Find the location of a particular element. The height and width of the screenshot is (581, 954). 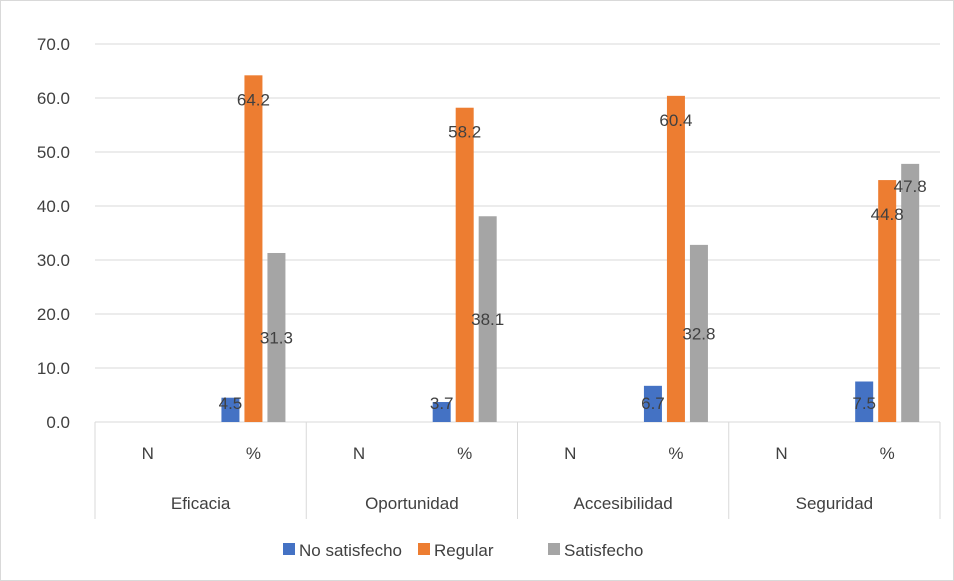

data-label: 47.8 is located at coordinates (910, 186).